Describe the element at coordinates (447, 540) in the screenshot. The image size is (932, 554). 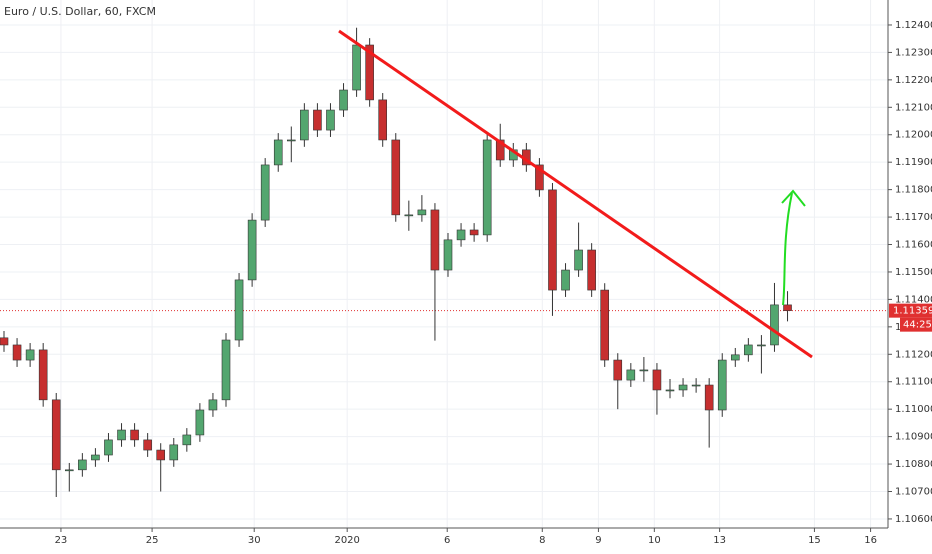
I see `x-tick-label: 6` at that location.